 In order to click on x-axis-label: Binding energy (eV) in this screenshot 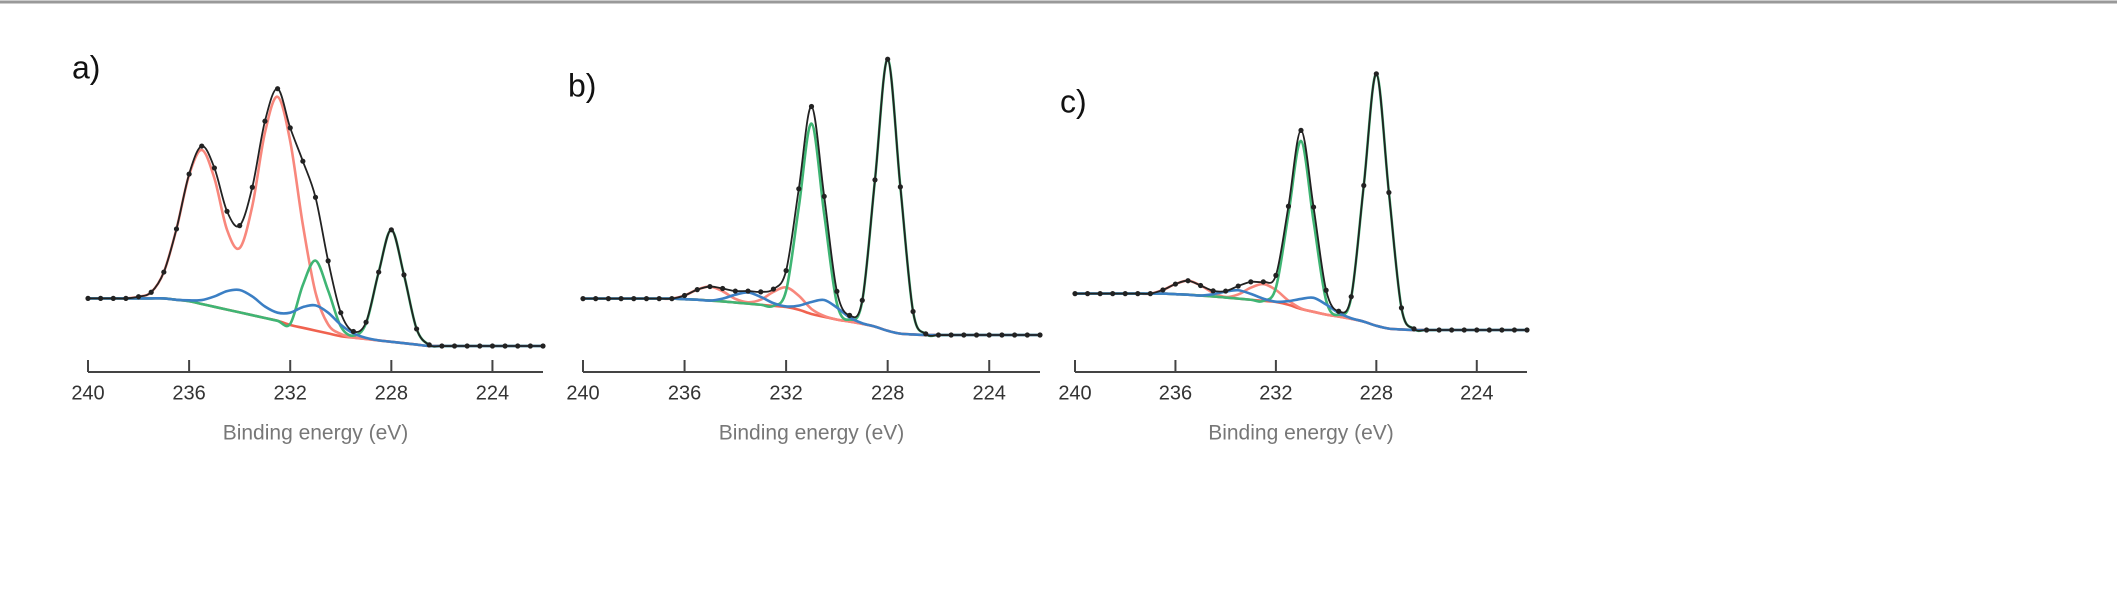, I will do `click(812, 433)`.